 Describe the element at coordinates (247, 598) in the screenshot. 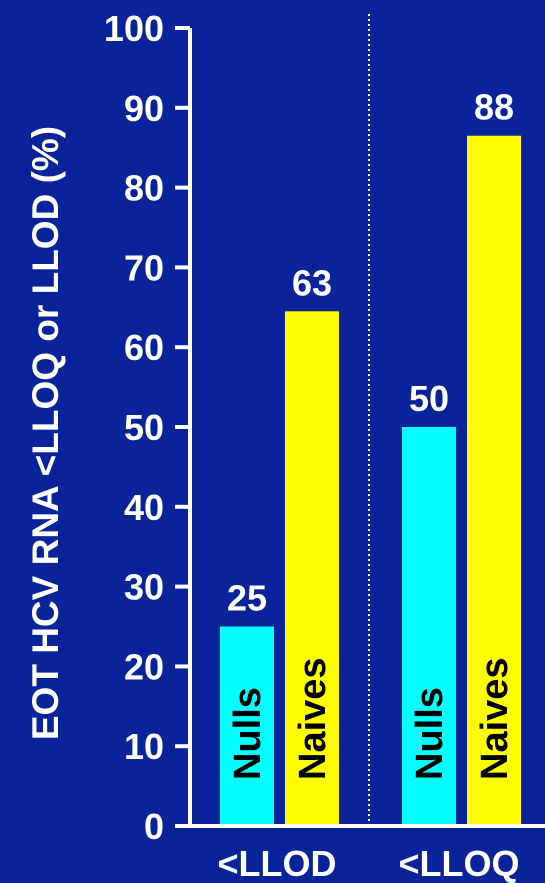

I see `bar-value-label: 25` at that location.